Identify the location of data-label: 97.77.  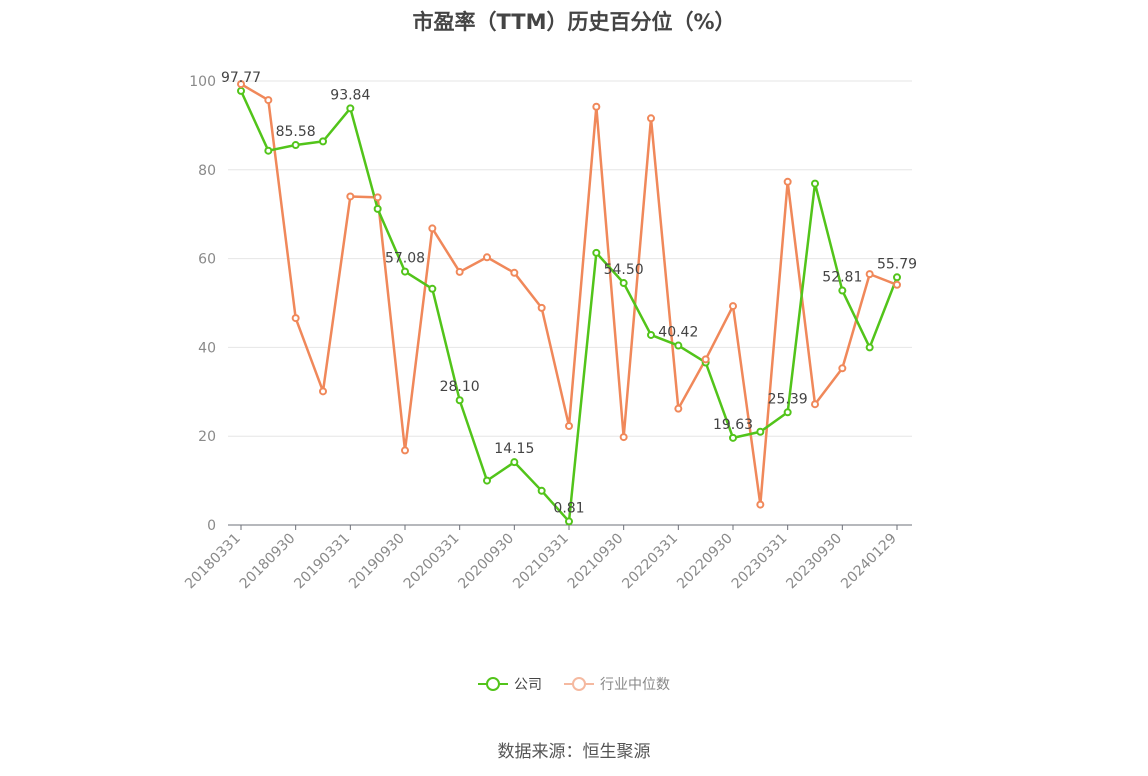
(241, 78).